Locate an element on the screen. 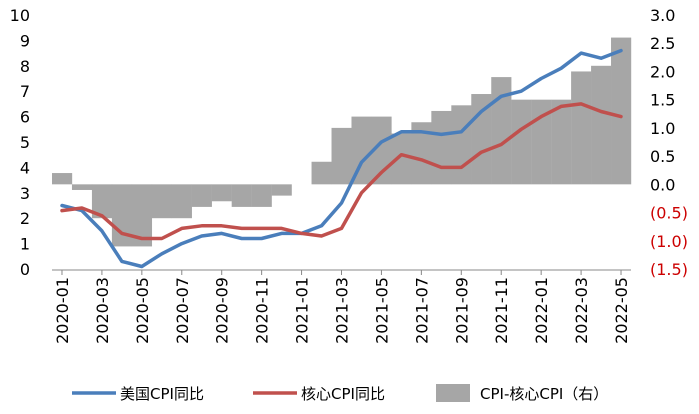 This screenshot has height=414, width=699. x-tick-label: 2020-01 is located at coordinates (62, 310).